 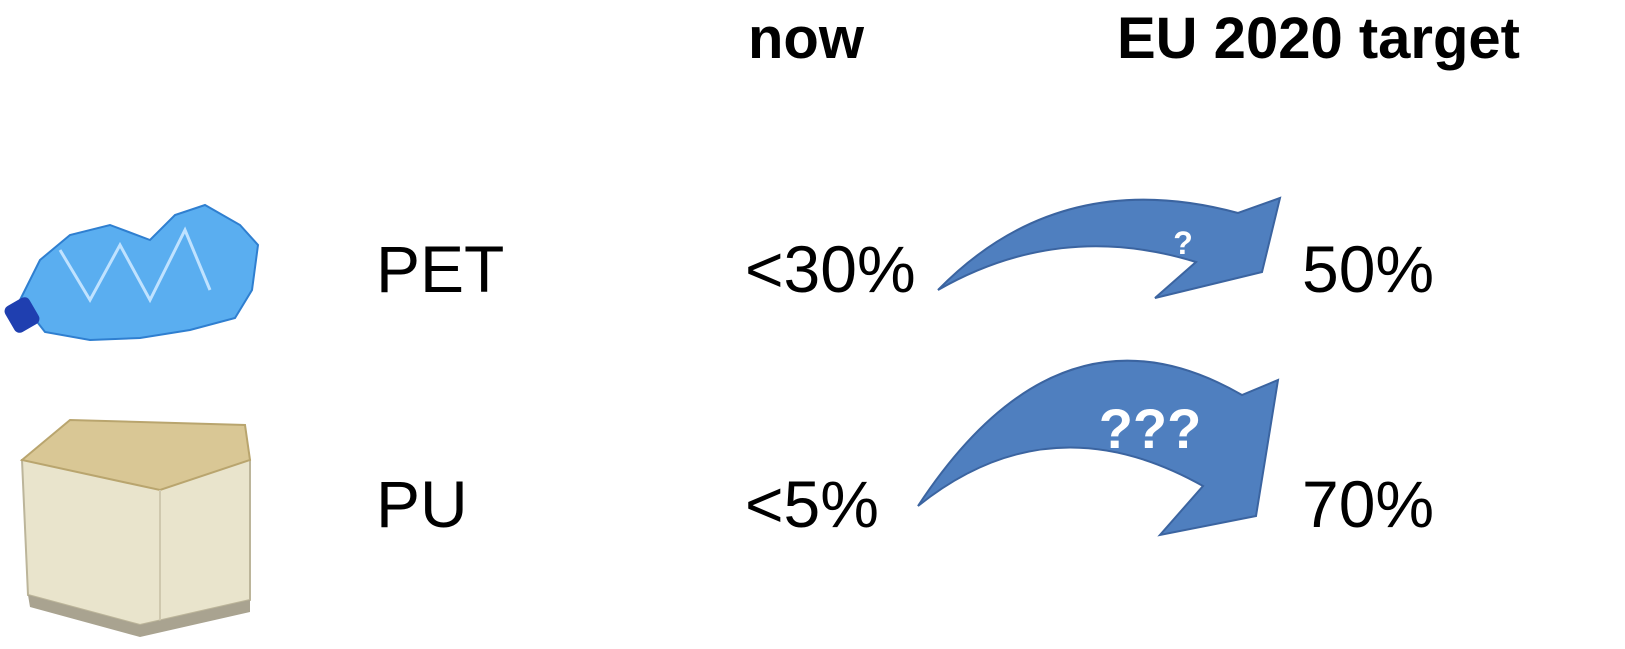 I want to click on target-value: 70%, so click(x=1368, y=504).